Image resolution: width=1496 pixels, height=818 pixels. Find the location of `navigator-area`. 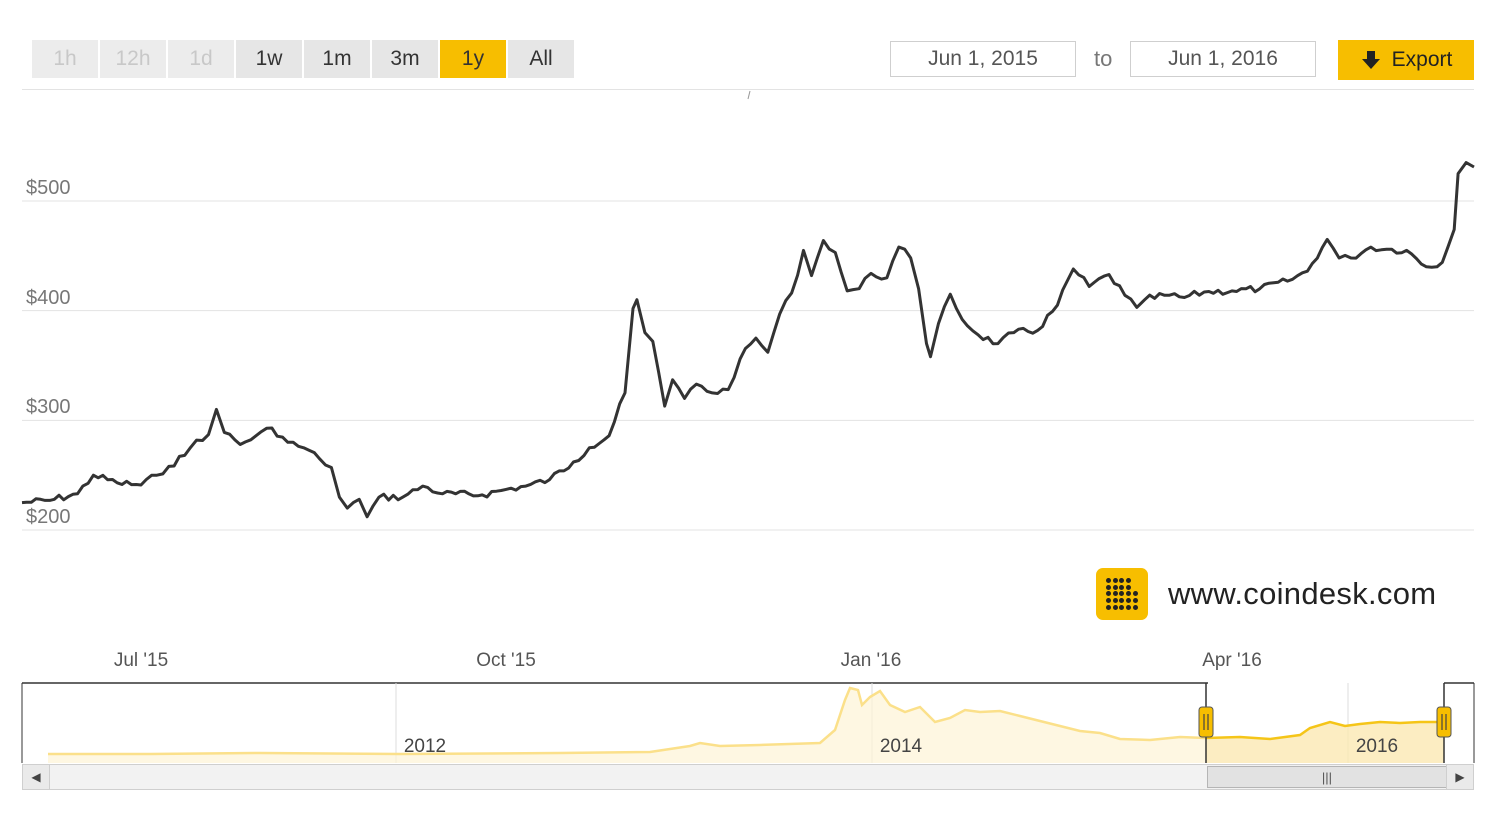

navigator-area is located at coordinates (627, 725).